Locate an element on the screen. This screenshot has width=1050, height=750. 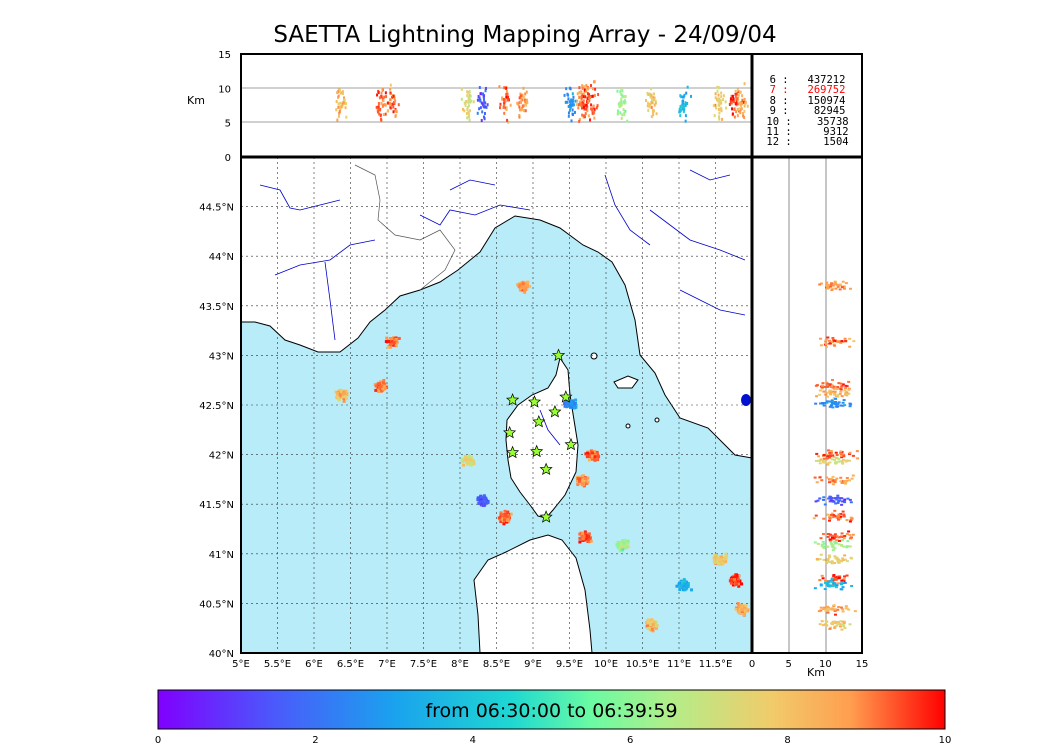
count-row: 12 : 1504 is located at coordinates (807, 142).